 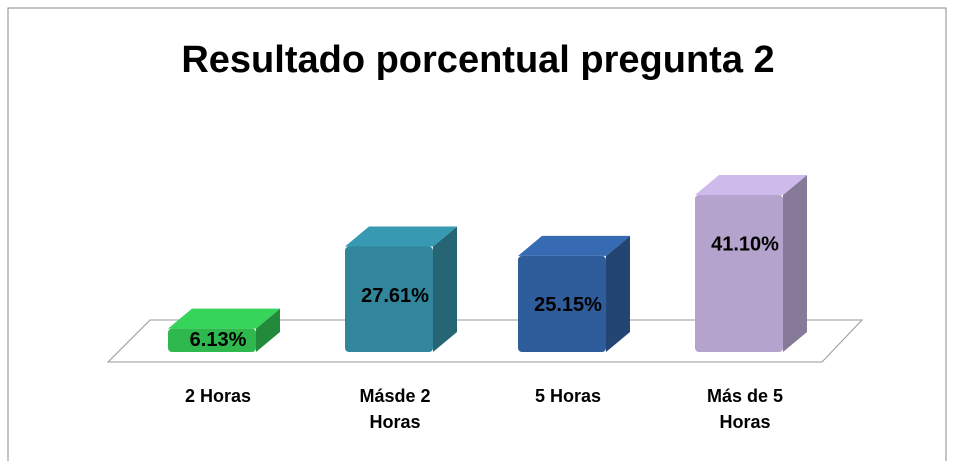 What do you see at coordinates (745, 409) in the screenshot?
I see `x-tick-label: Más de 5 Horas` at bounding box center [745, 409].